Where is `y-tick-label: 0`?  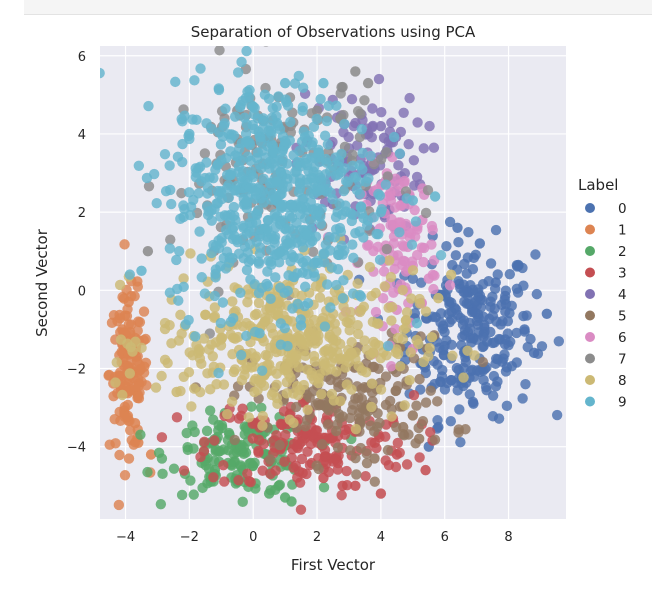
y-tick-label: 0 is located at coordinates (82, 291).